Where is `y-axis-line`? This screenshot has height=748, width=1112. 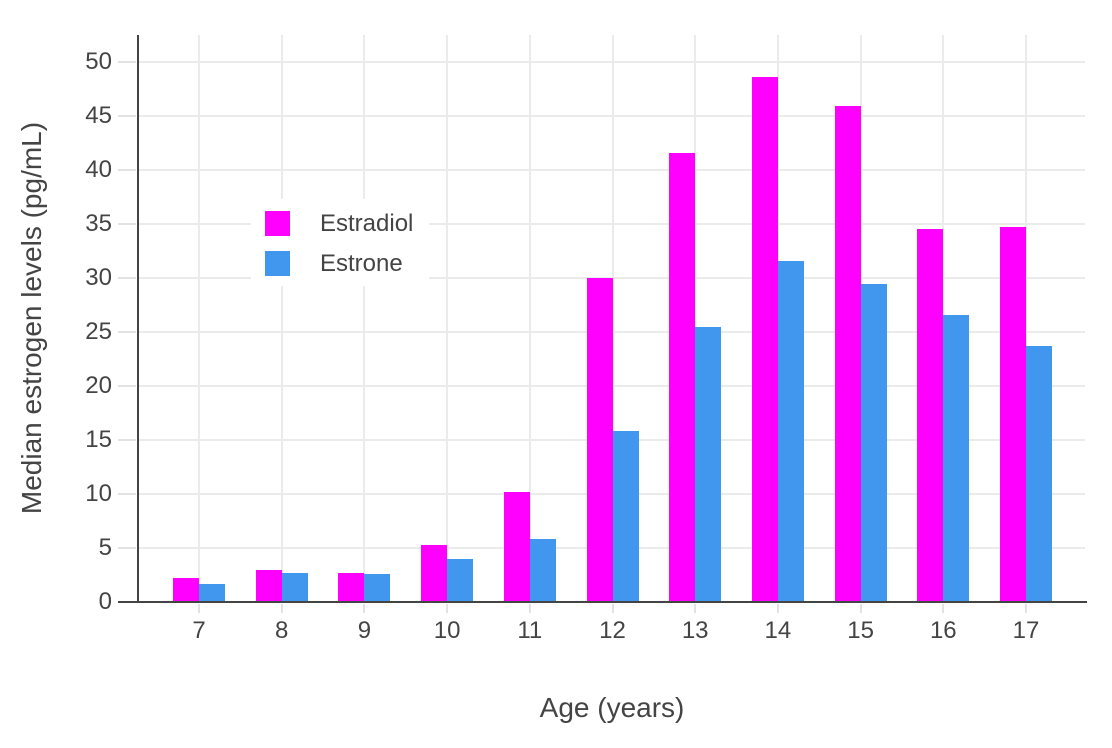 y-axis-line is located at coordinates (138, 319).